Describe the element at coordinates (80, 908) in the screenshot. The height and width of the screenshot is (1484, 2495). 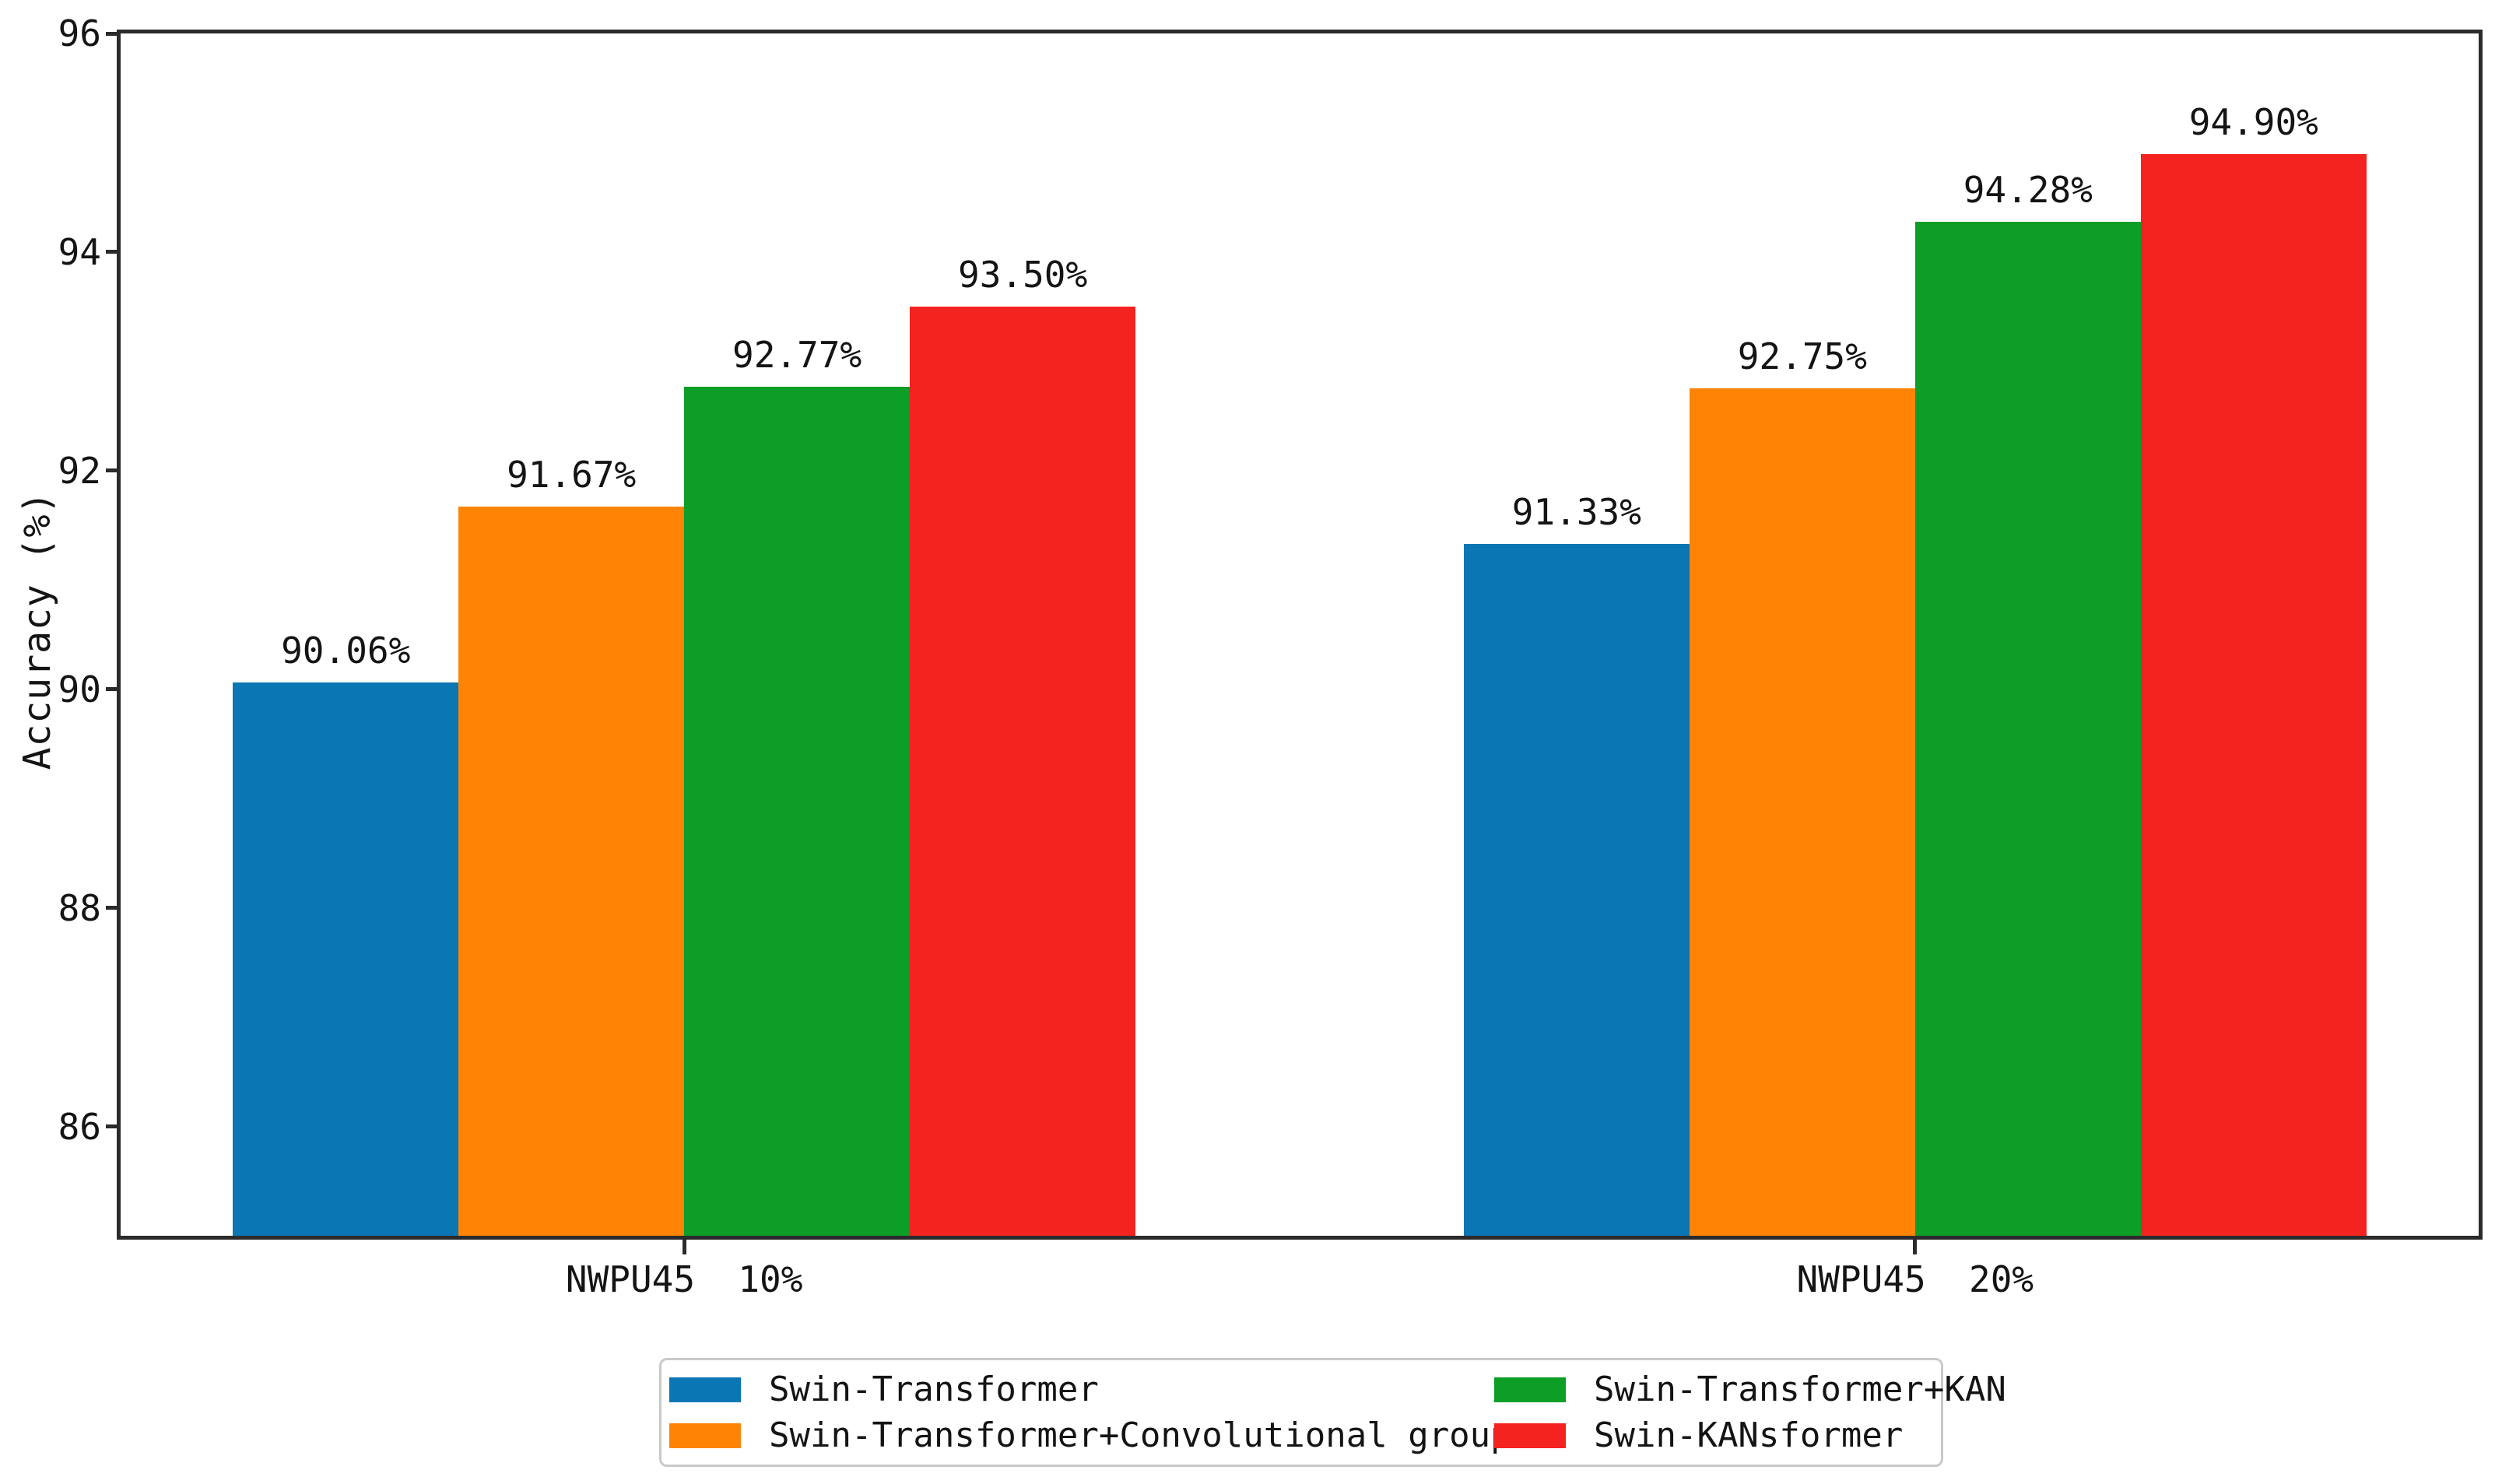
I see `y-tick-label: 88` at that location.